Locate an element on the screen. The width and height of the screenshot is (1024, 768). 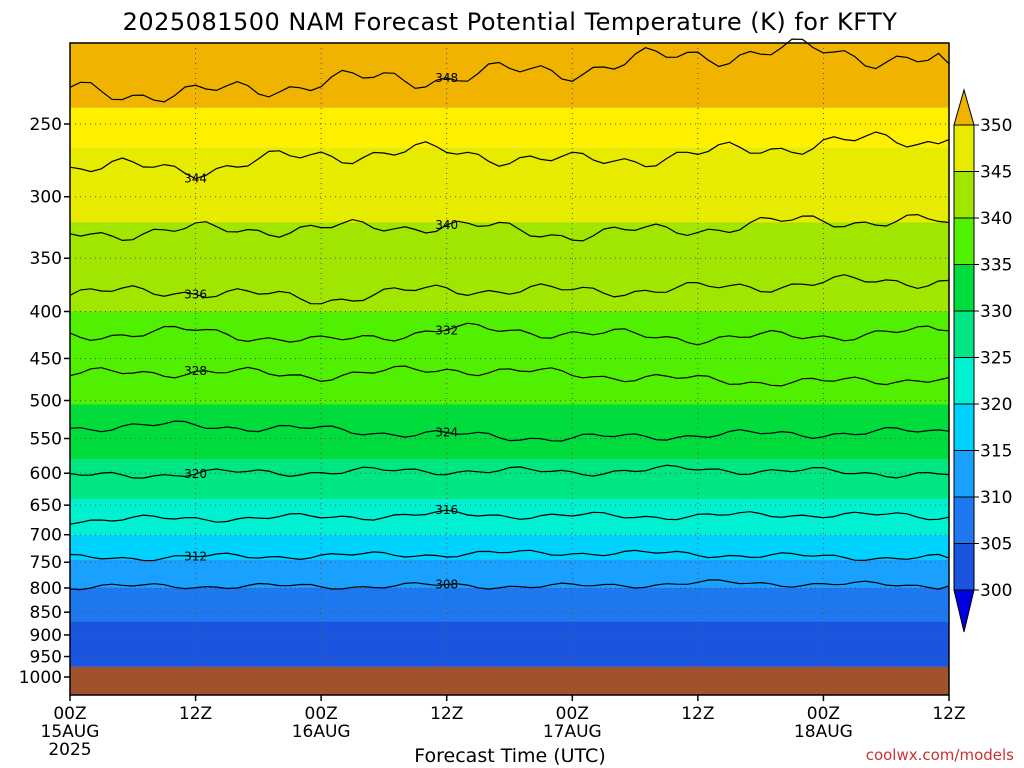
x-tick-date: 16AUG is located at coordinates (321, 732).